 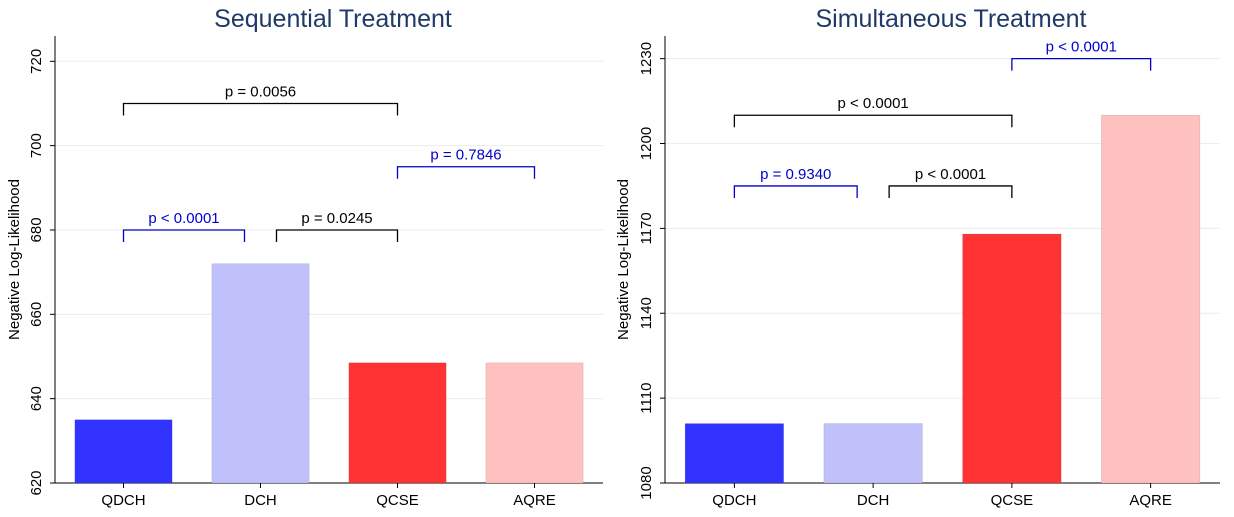 I want to click on y-tick-label: 640, so click(x=36, y=398).